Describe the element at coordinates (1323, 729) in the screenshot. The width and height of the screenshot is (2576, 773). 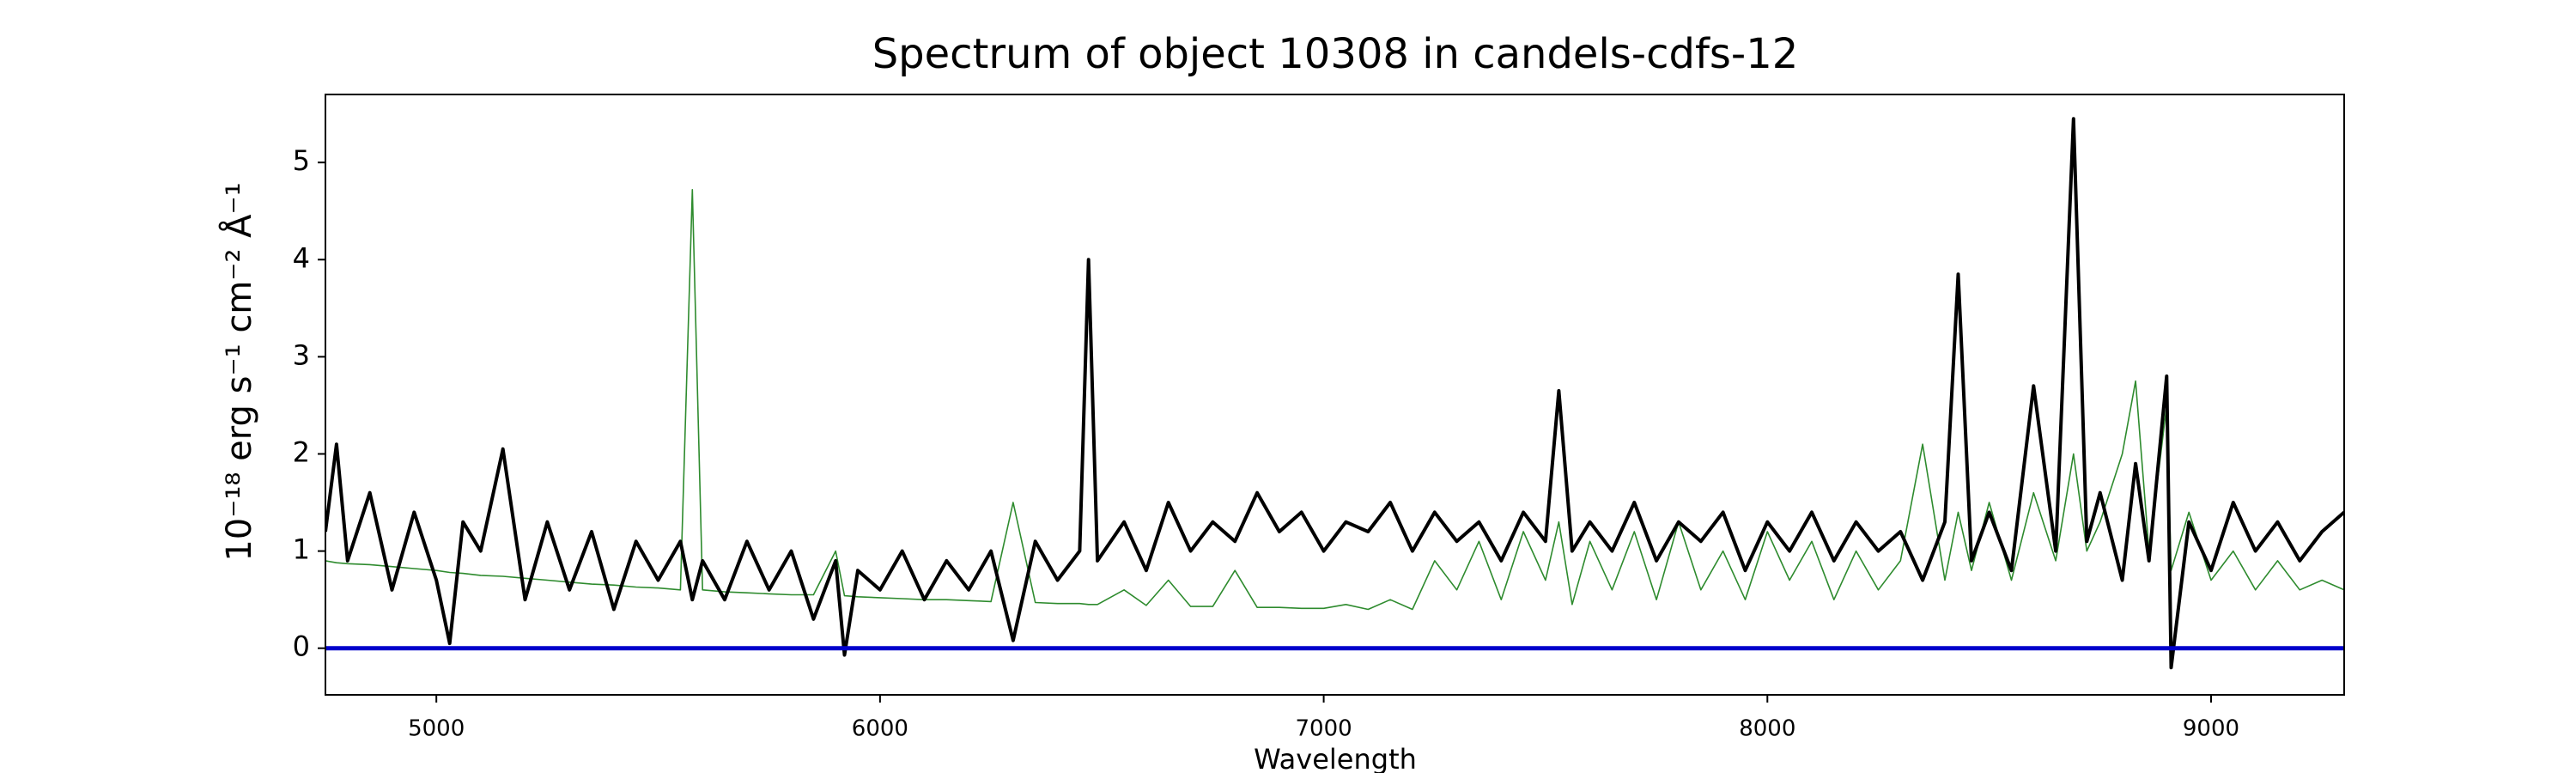
I see `x-tick-label: 7000` at that location.